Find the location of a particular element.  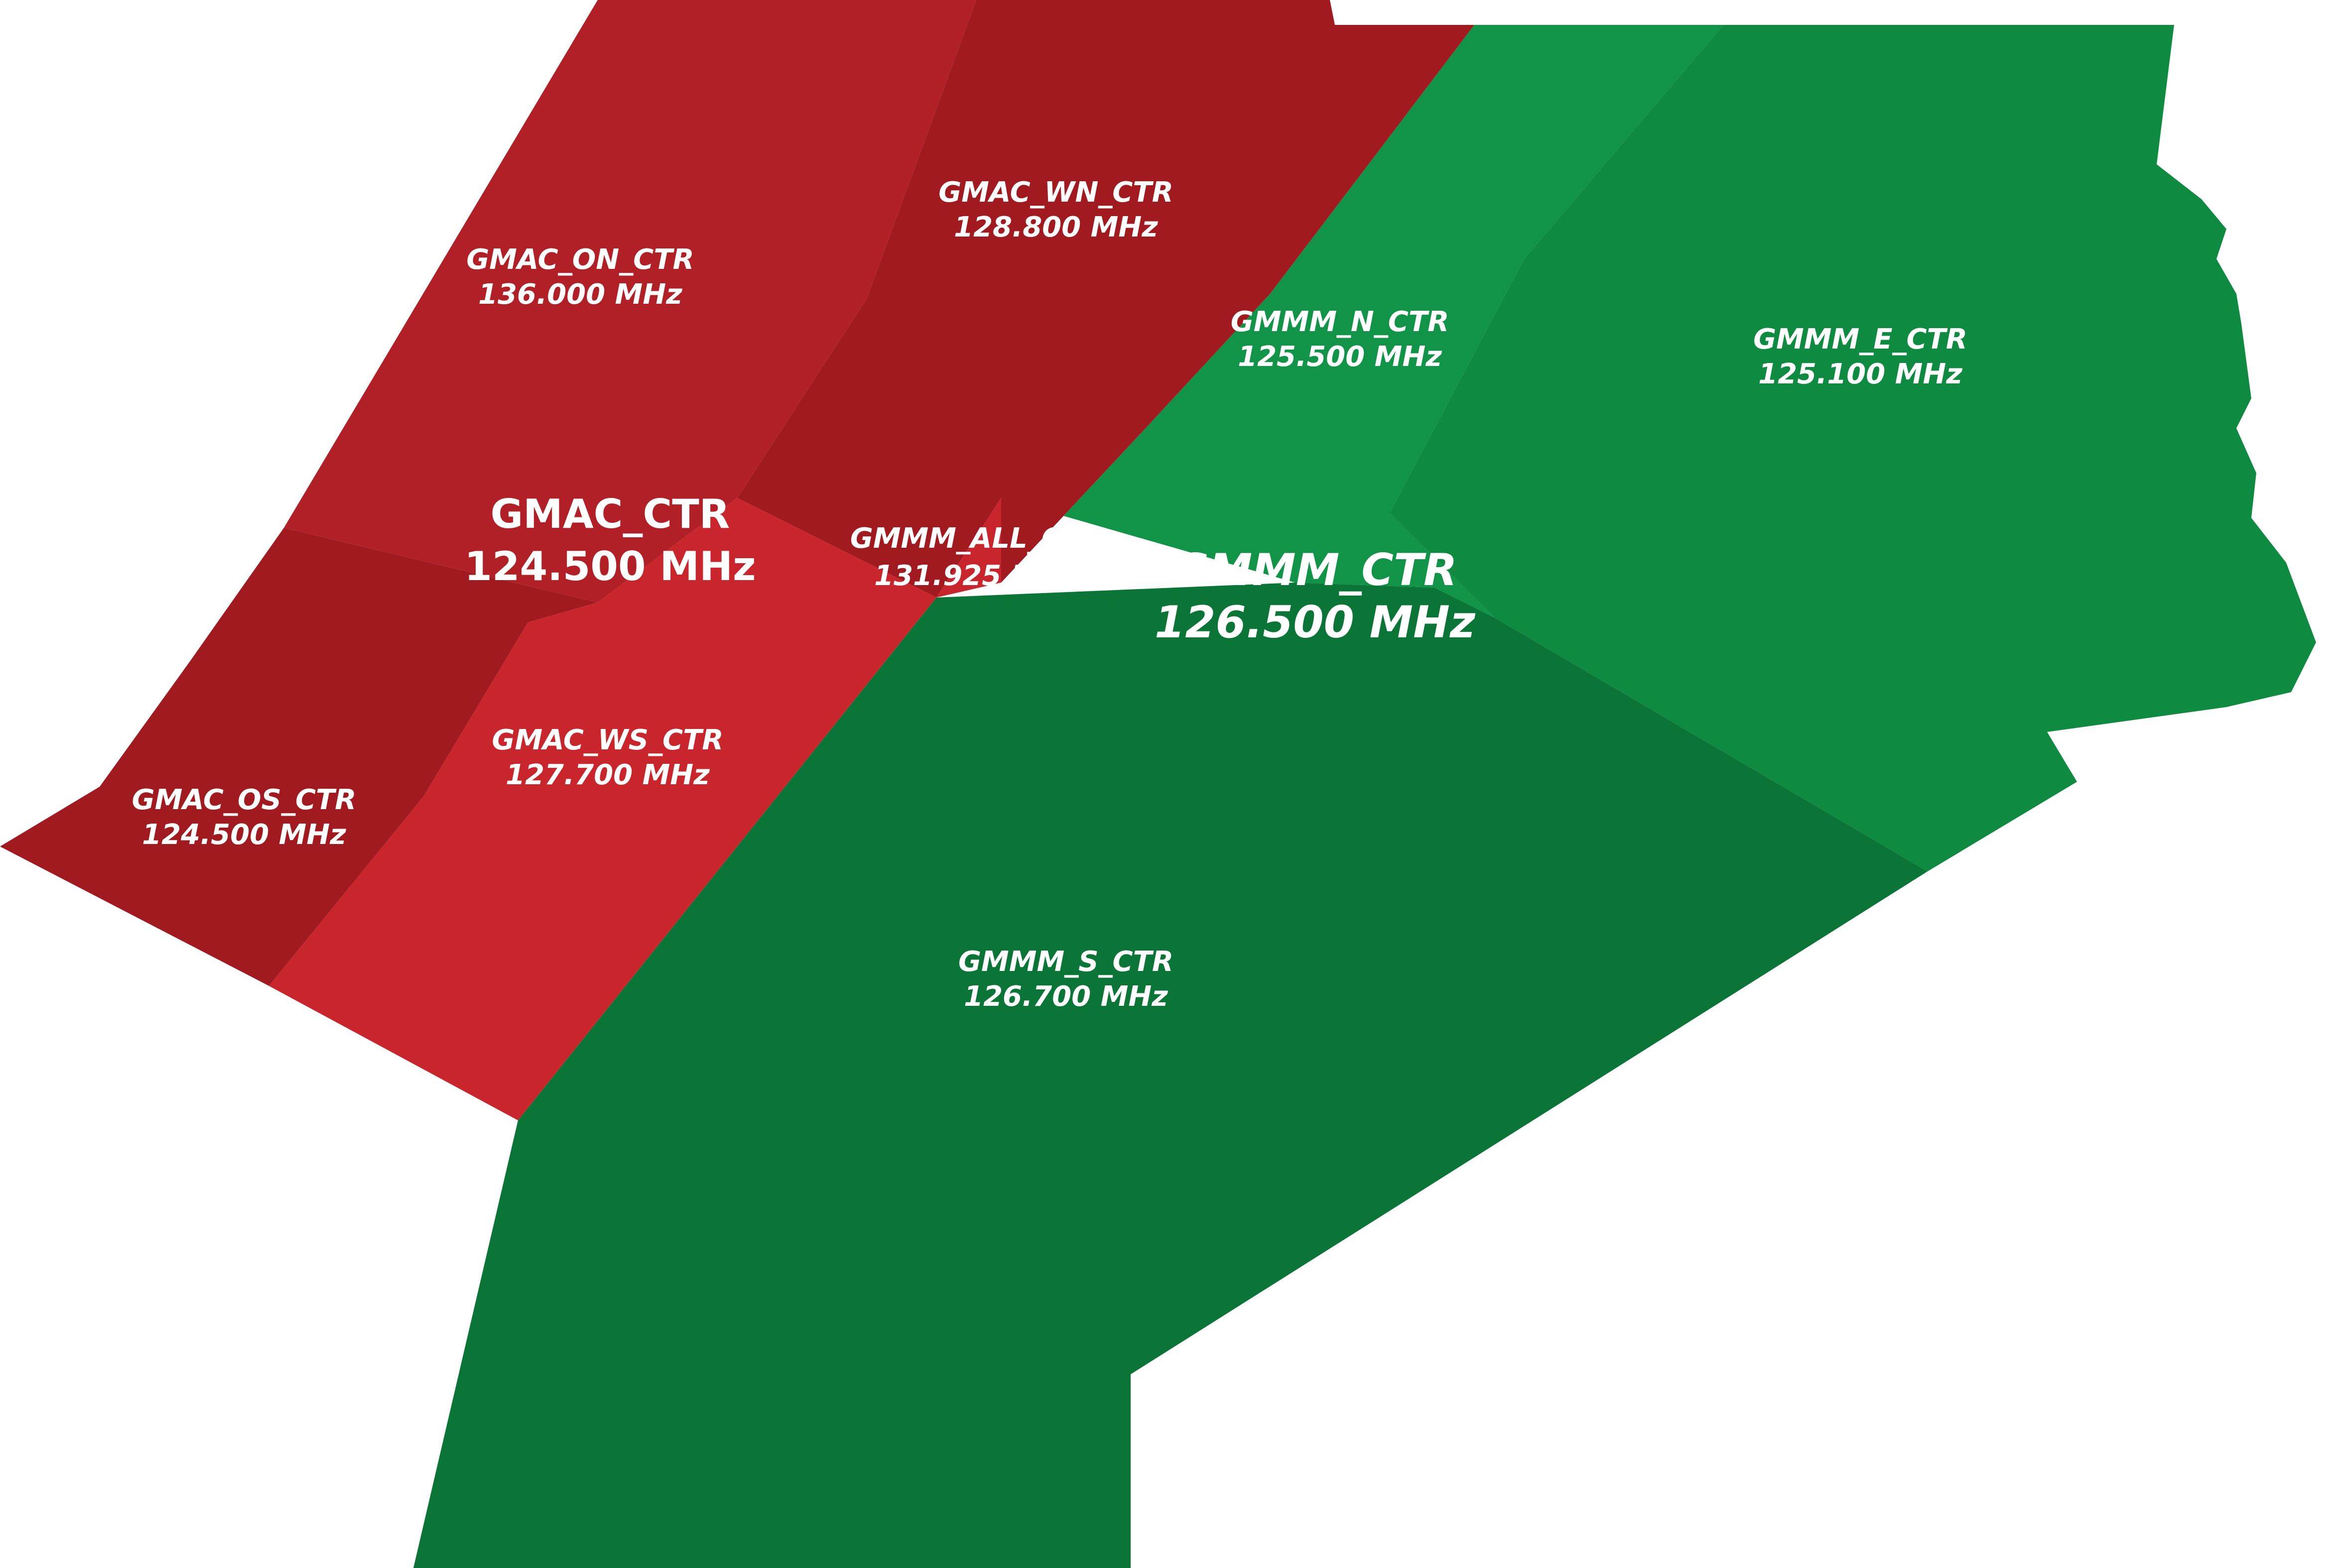

sector-frequency: 125.500 MHz is located at coordinates (1340, 357).